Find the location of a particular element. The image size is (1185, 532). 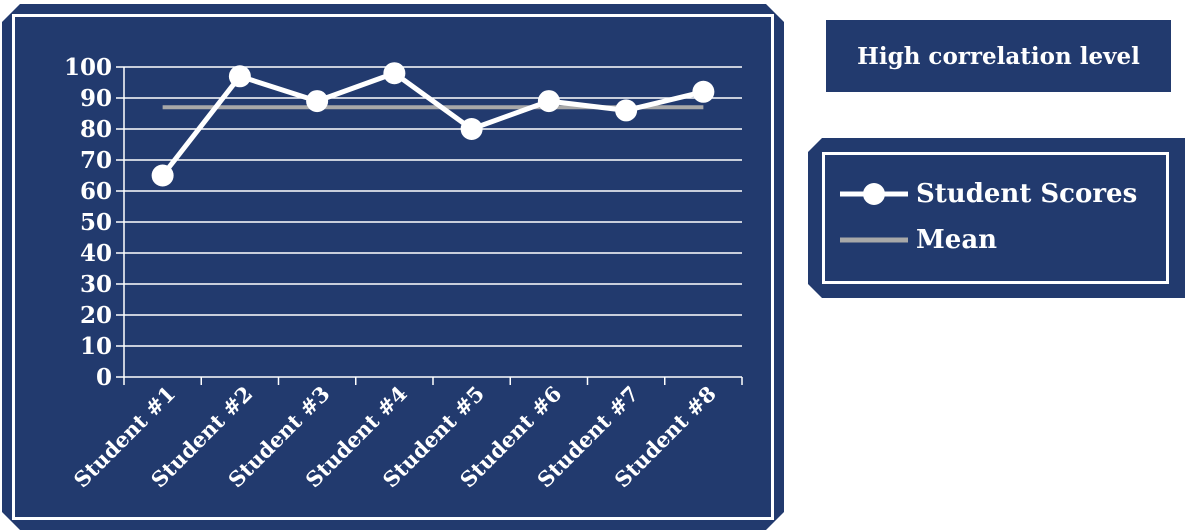

y-tick-label: 60 is located at coordinates (96, 191).